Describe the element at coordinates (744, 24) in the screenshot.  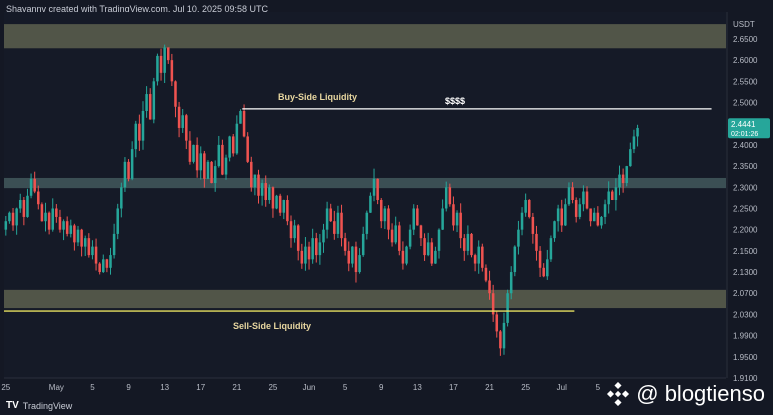
I see `currency-label: USDT` at that location.